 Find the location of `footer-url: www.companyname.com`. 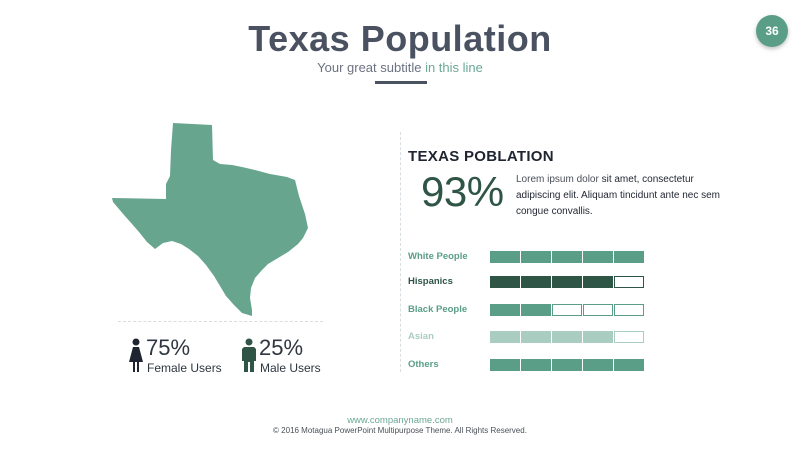

footer-url: www.companyname.com is located at coordinates (400, 420).